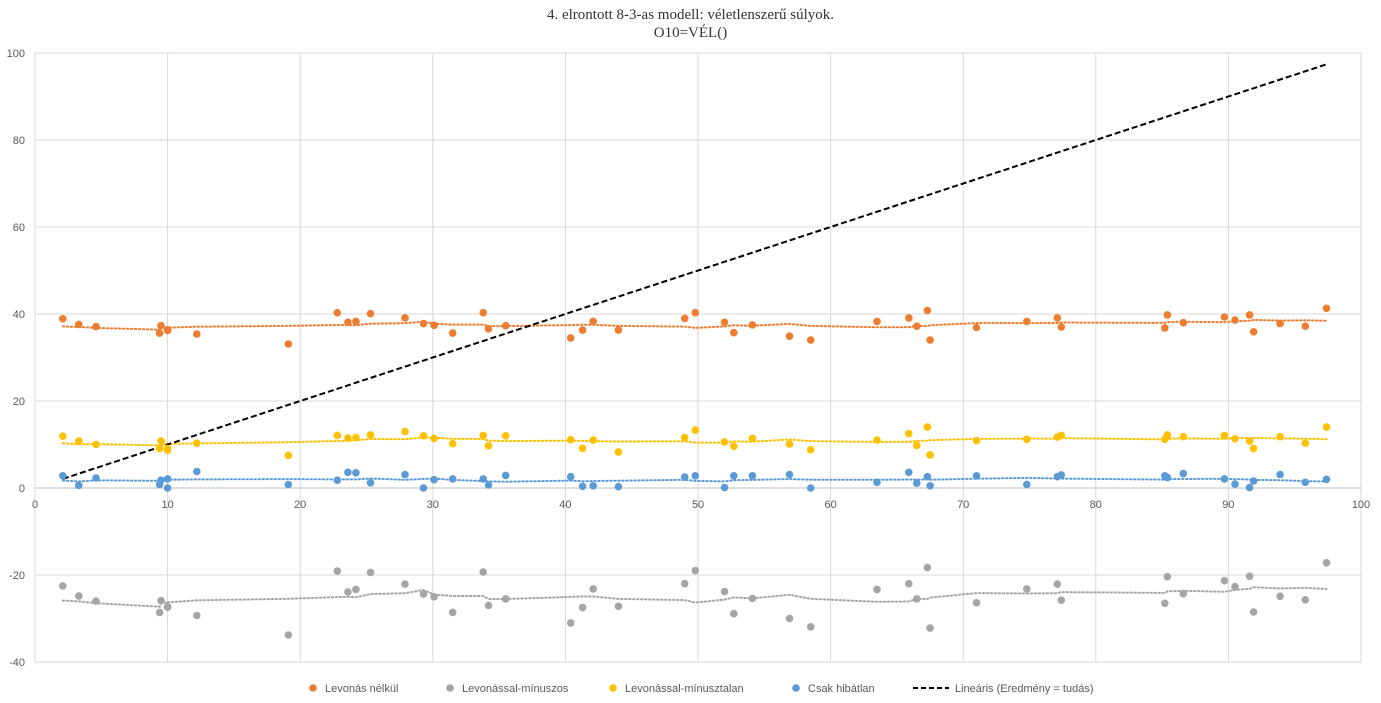 The width and height of the screenshot is (1381, 703). I want to click on x-tick-label: 20, so click(300, 505).